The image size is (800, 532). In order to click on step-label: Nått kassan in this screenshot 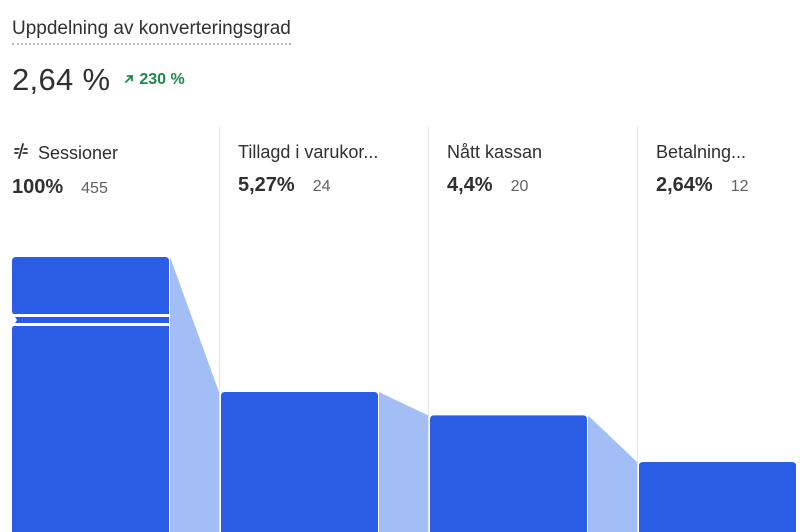, I will do `click(495, 152)`.